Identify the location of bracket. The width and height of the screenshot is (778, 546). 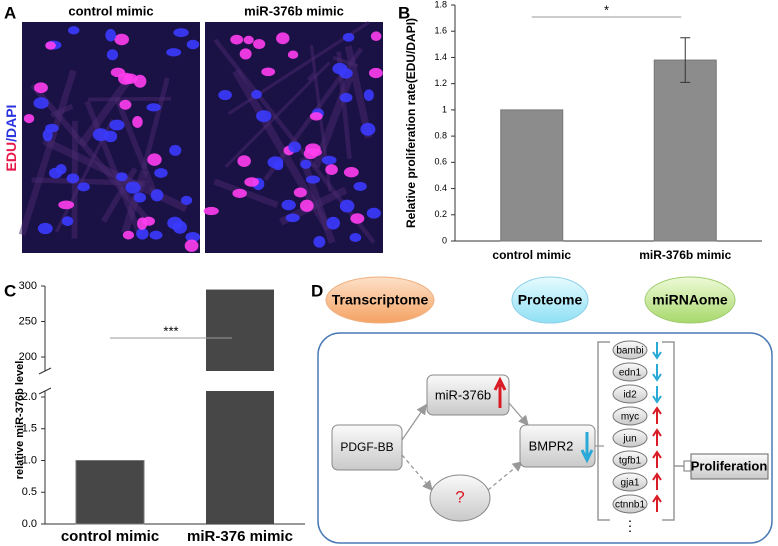
(673, 431).